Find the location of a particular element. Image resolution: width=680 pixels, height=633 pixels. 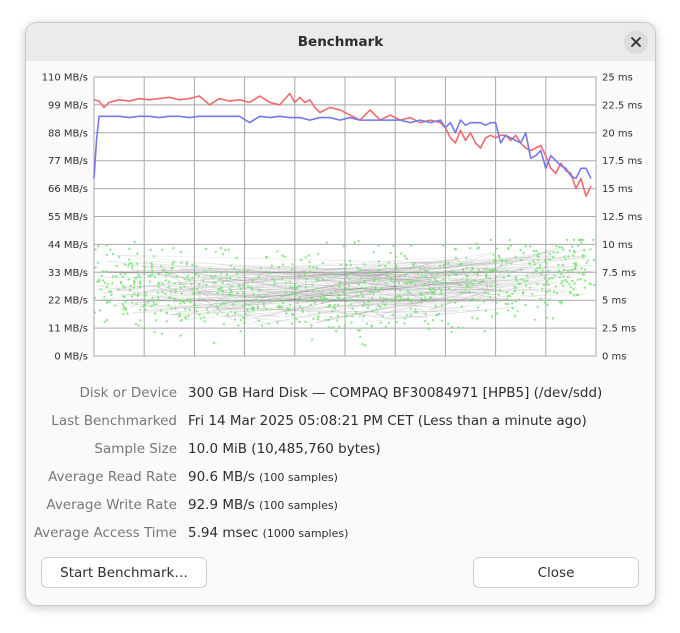

read-rate-value: 90.6 MB/s is located at coordinates (221, 477).